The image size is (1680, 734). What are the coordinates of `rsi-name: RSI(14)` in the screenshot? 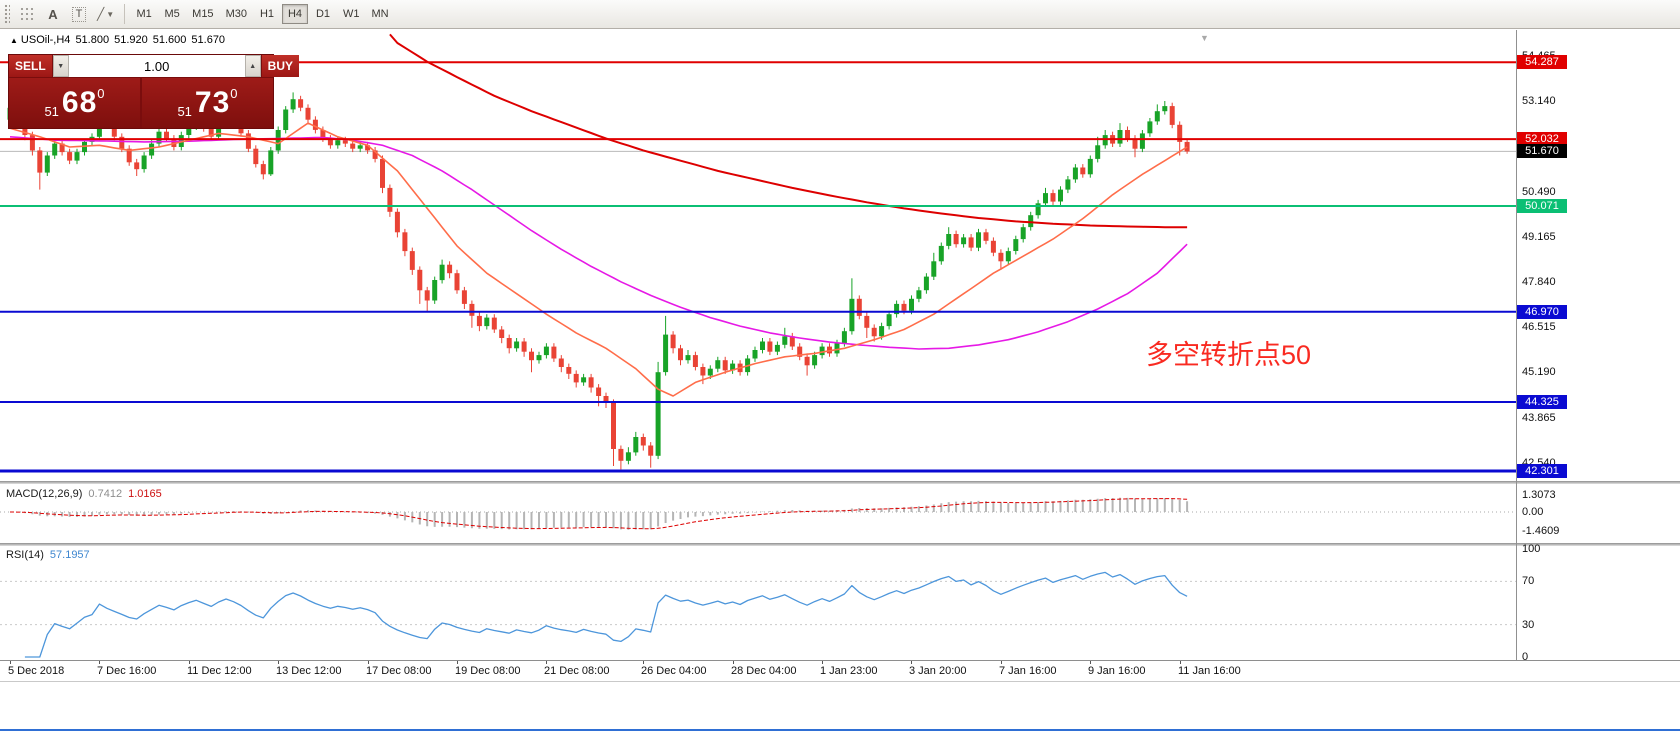 It's located at (25, 555).